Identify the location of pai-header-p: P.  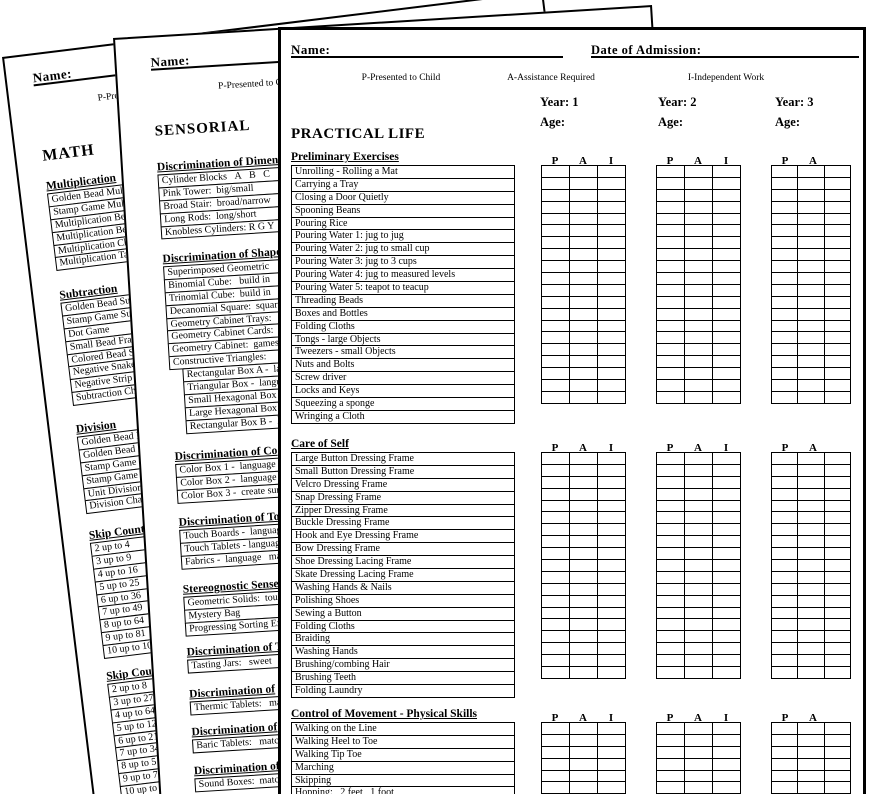
(785, 161).